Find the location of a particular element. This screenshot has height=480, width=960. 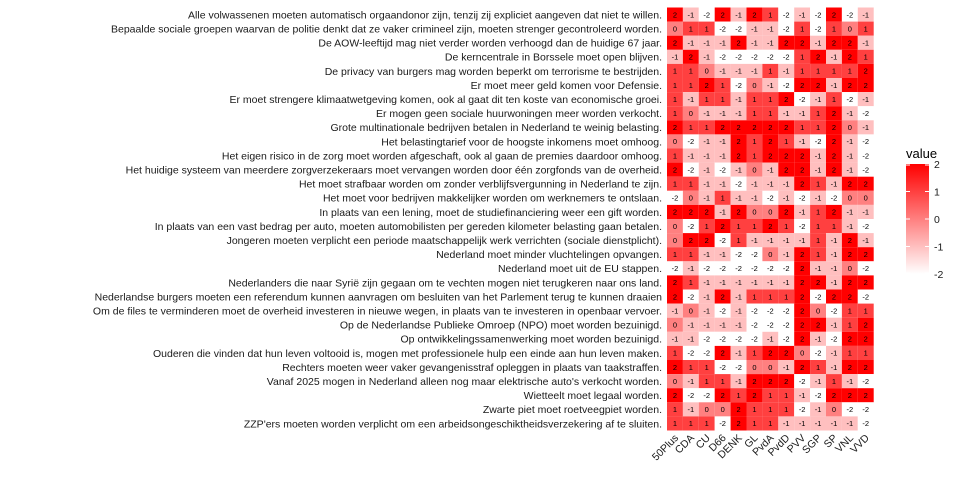

row-label: Er moet meer geld komen voor Defensie. is located at coordinates (566, 86).